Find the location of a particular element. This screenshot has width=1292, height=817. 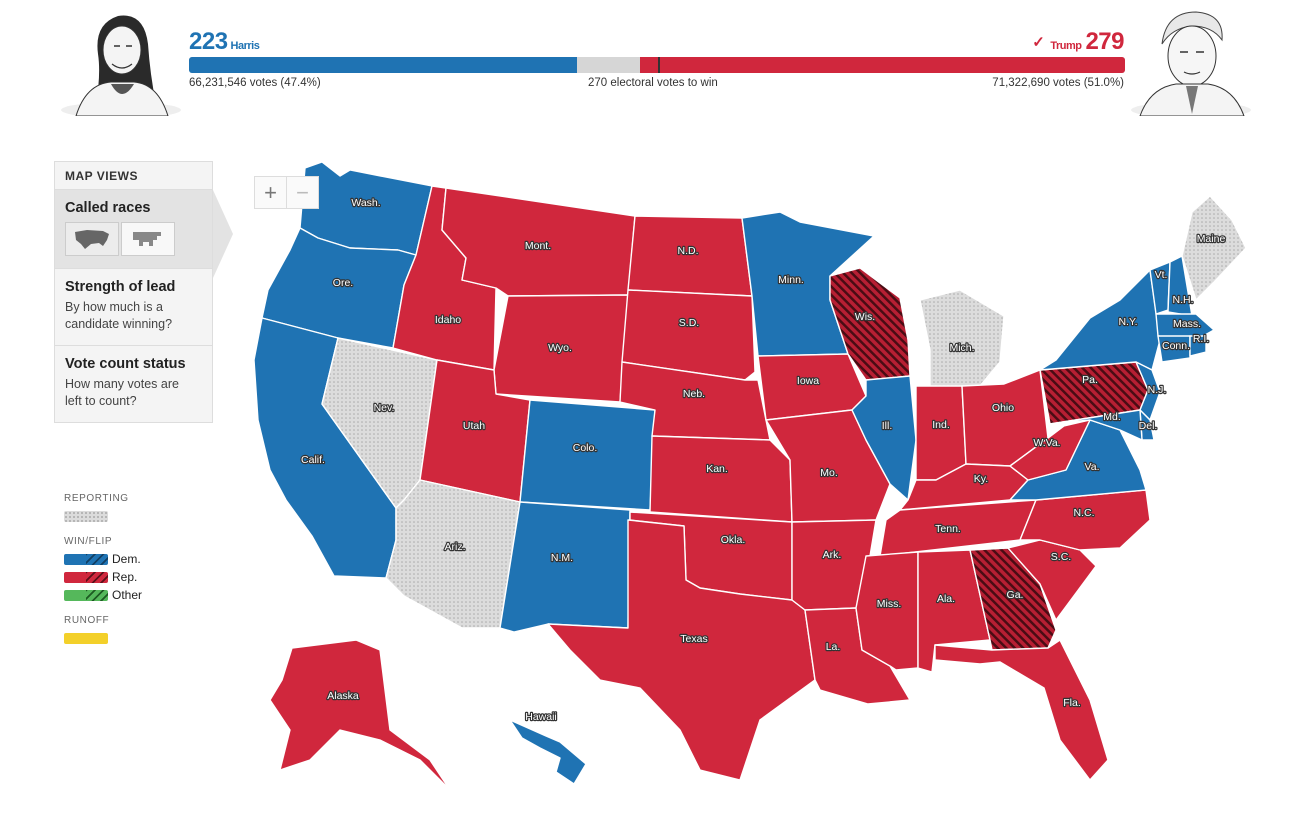

state-label-ala: Ala. is located at coordinates (946, 599).